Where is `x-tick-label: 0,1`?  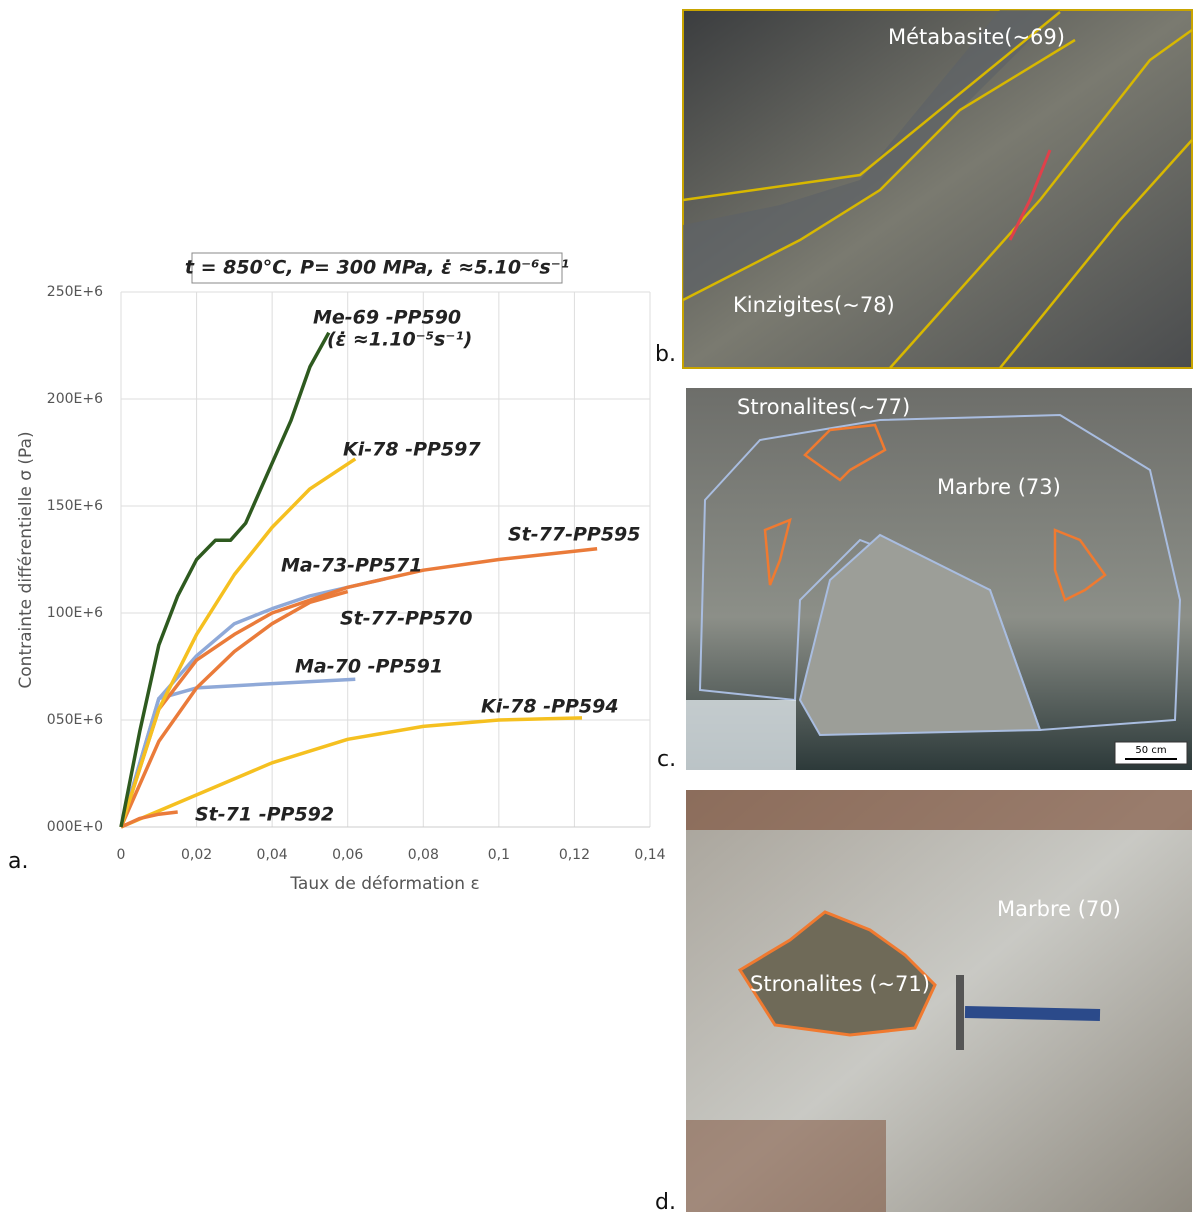
x-tick-label: 0,1 is located at coordinates (499, 855).